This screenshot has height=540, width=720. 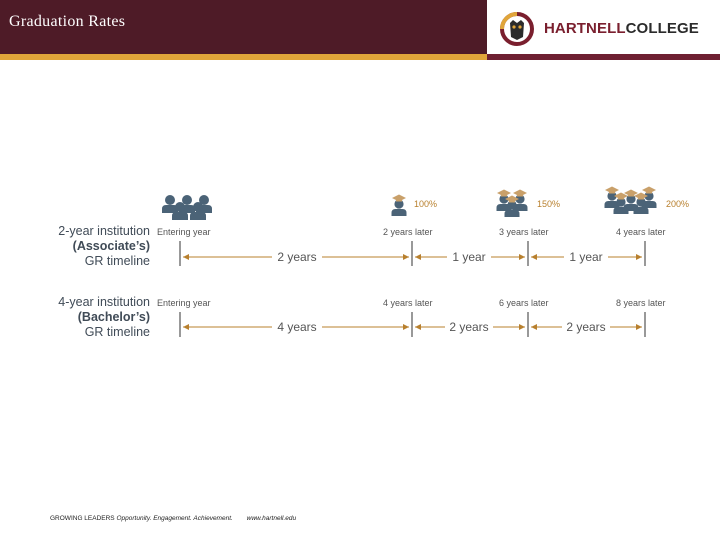 I want to click on college-logo-text: HARTNELLCOLLEGE, so click(x=621, y=28).